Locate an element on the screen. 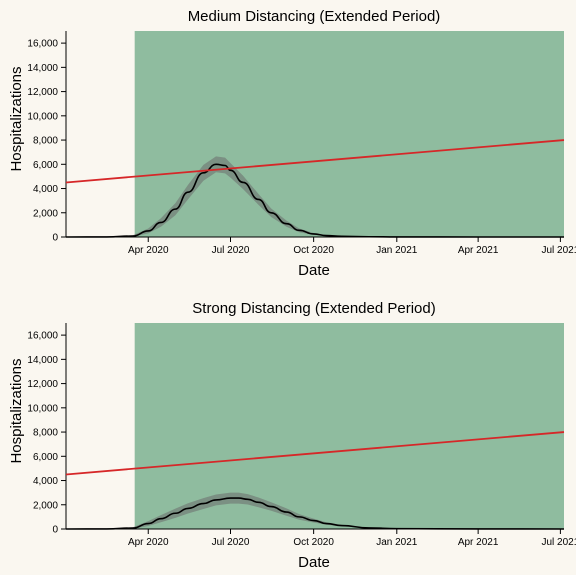 The height and width of the screenshot is (575, 576). uncertainty-band is located at coordinates (315, 510).